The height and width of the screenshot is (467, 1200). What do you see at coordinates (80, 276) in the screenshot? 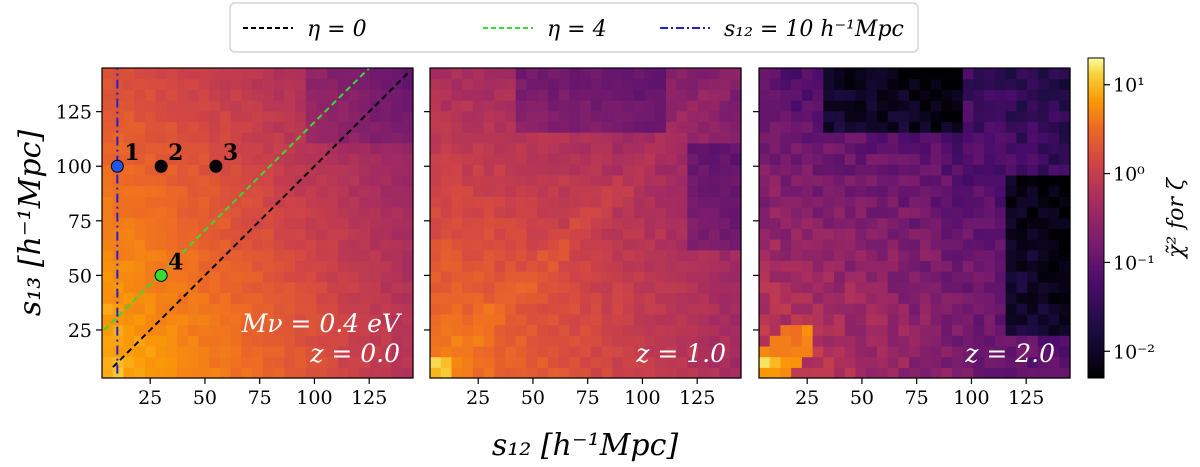
I see `y-tick-label: 50` at bounding box center [80, 276].